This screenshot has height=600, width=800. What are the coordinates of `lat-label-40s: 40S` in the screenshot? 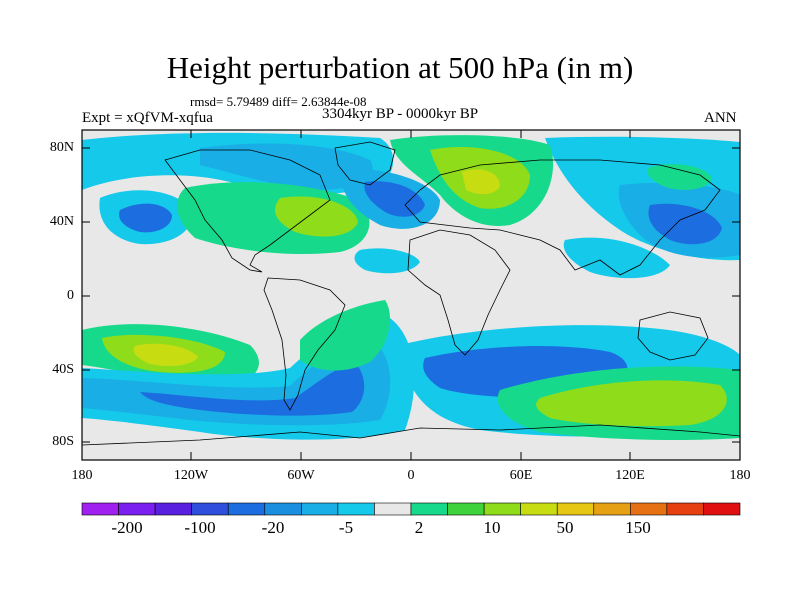 It's located at (63, 369).